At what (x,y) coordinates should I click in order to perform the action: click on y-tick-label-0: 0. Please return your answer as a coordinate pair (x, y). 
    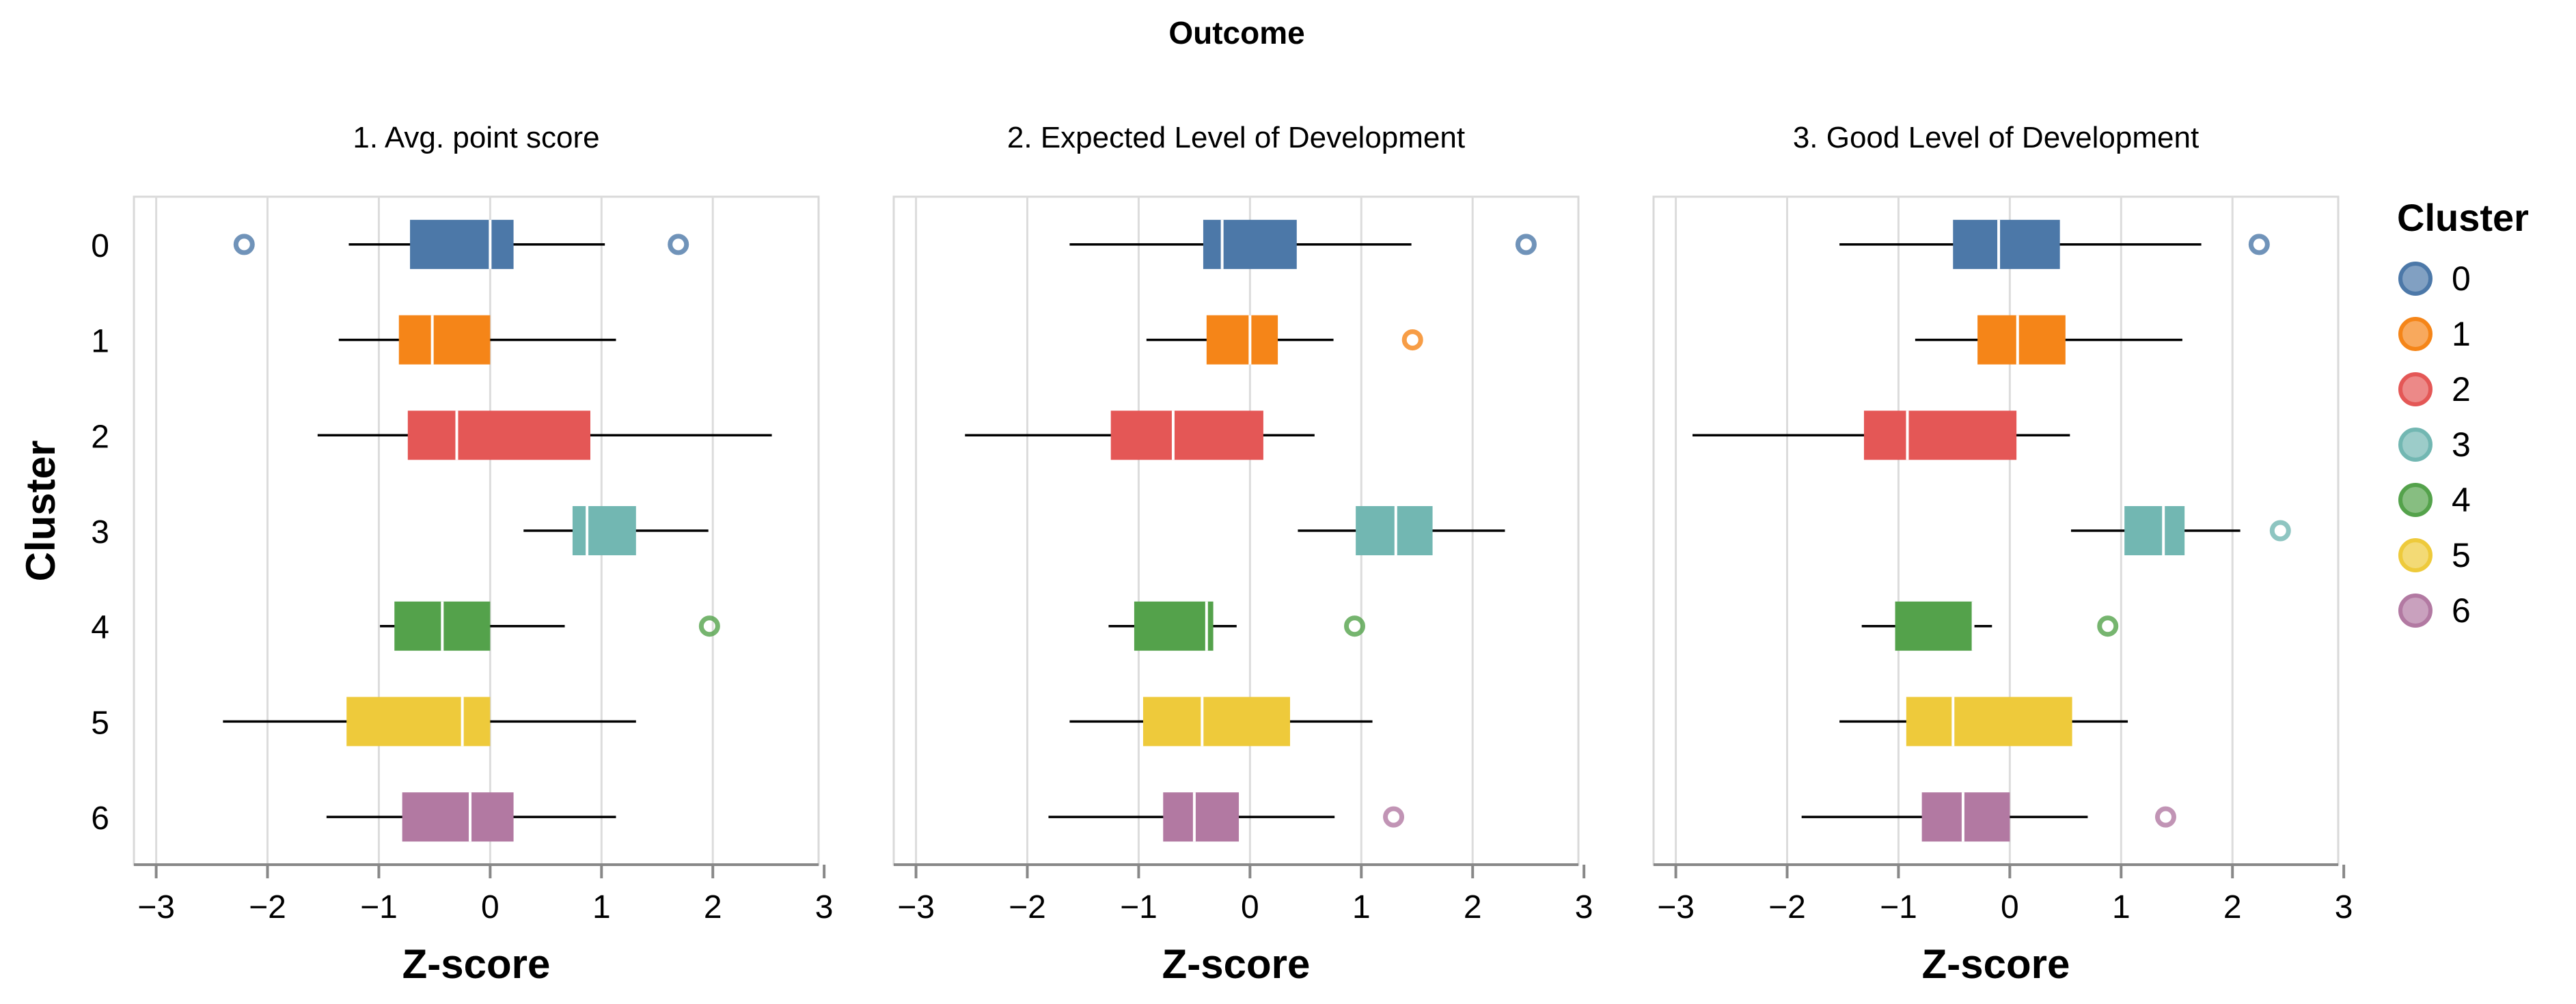
    Looking at the image, I should click on (100, 246).